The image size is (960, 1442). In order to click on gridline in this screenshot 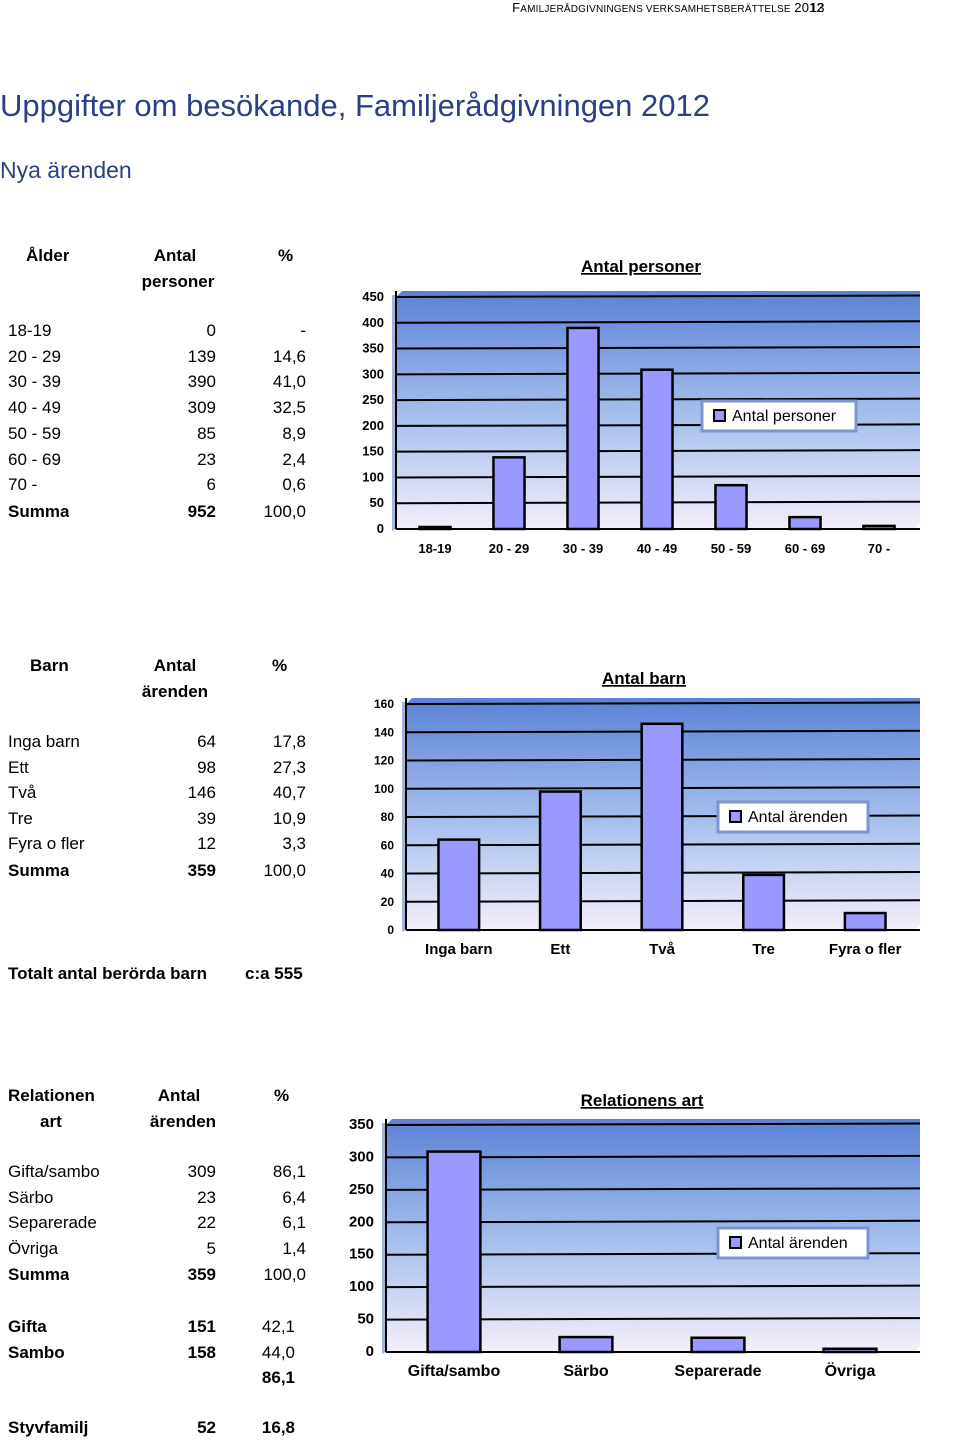, I will do `click(658, 348)`.